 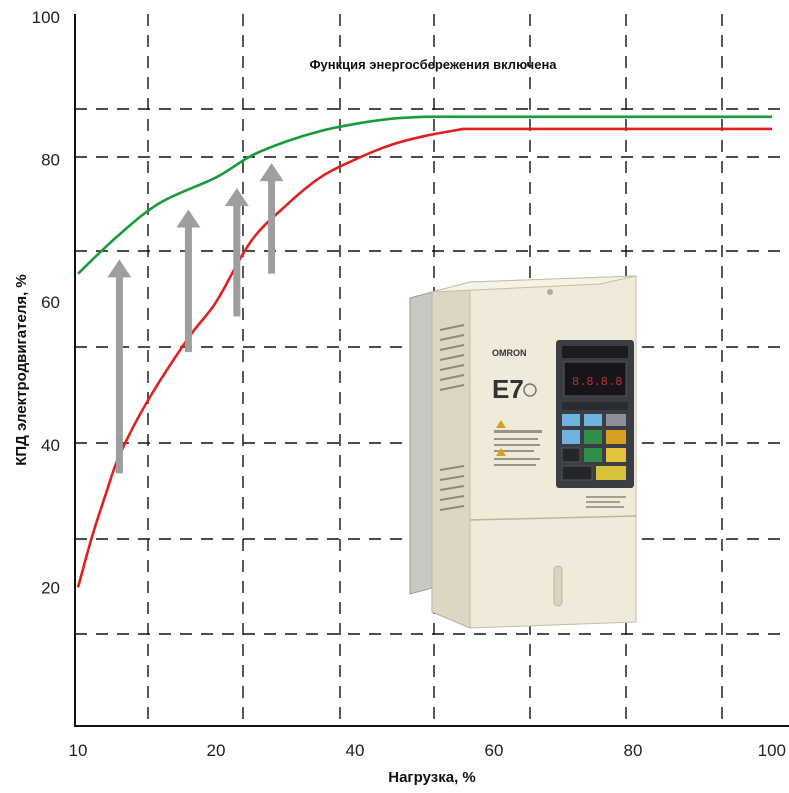 I want to click on y-tick-labels: 20 40 60 80 100, so click(x=46, y=302).